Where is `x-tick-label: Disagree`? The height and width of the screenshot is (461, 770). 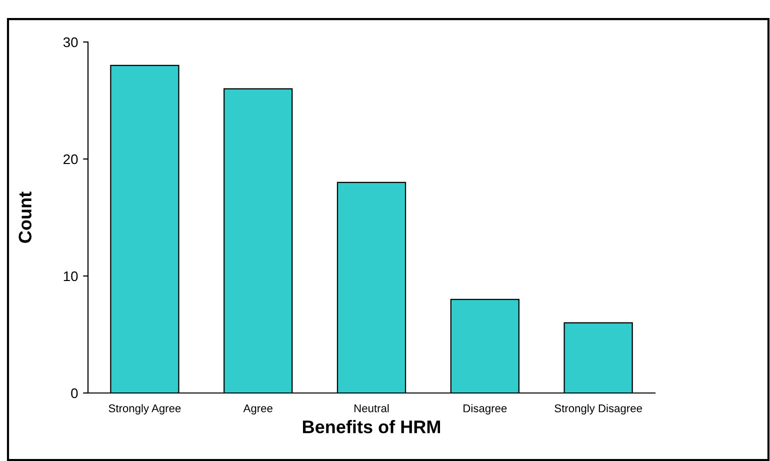 x-tick-label: Disagree is located at coordinates (485, 409).